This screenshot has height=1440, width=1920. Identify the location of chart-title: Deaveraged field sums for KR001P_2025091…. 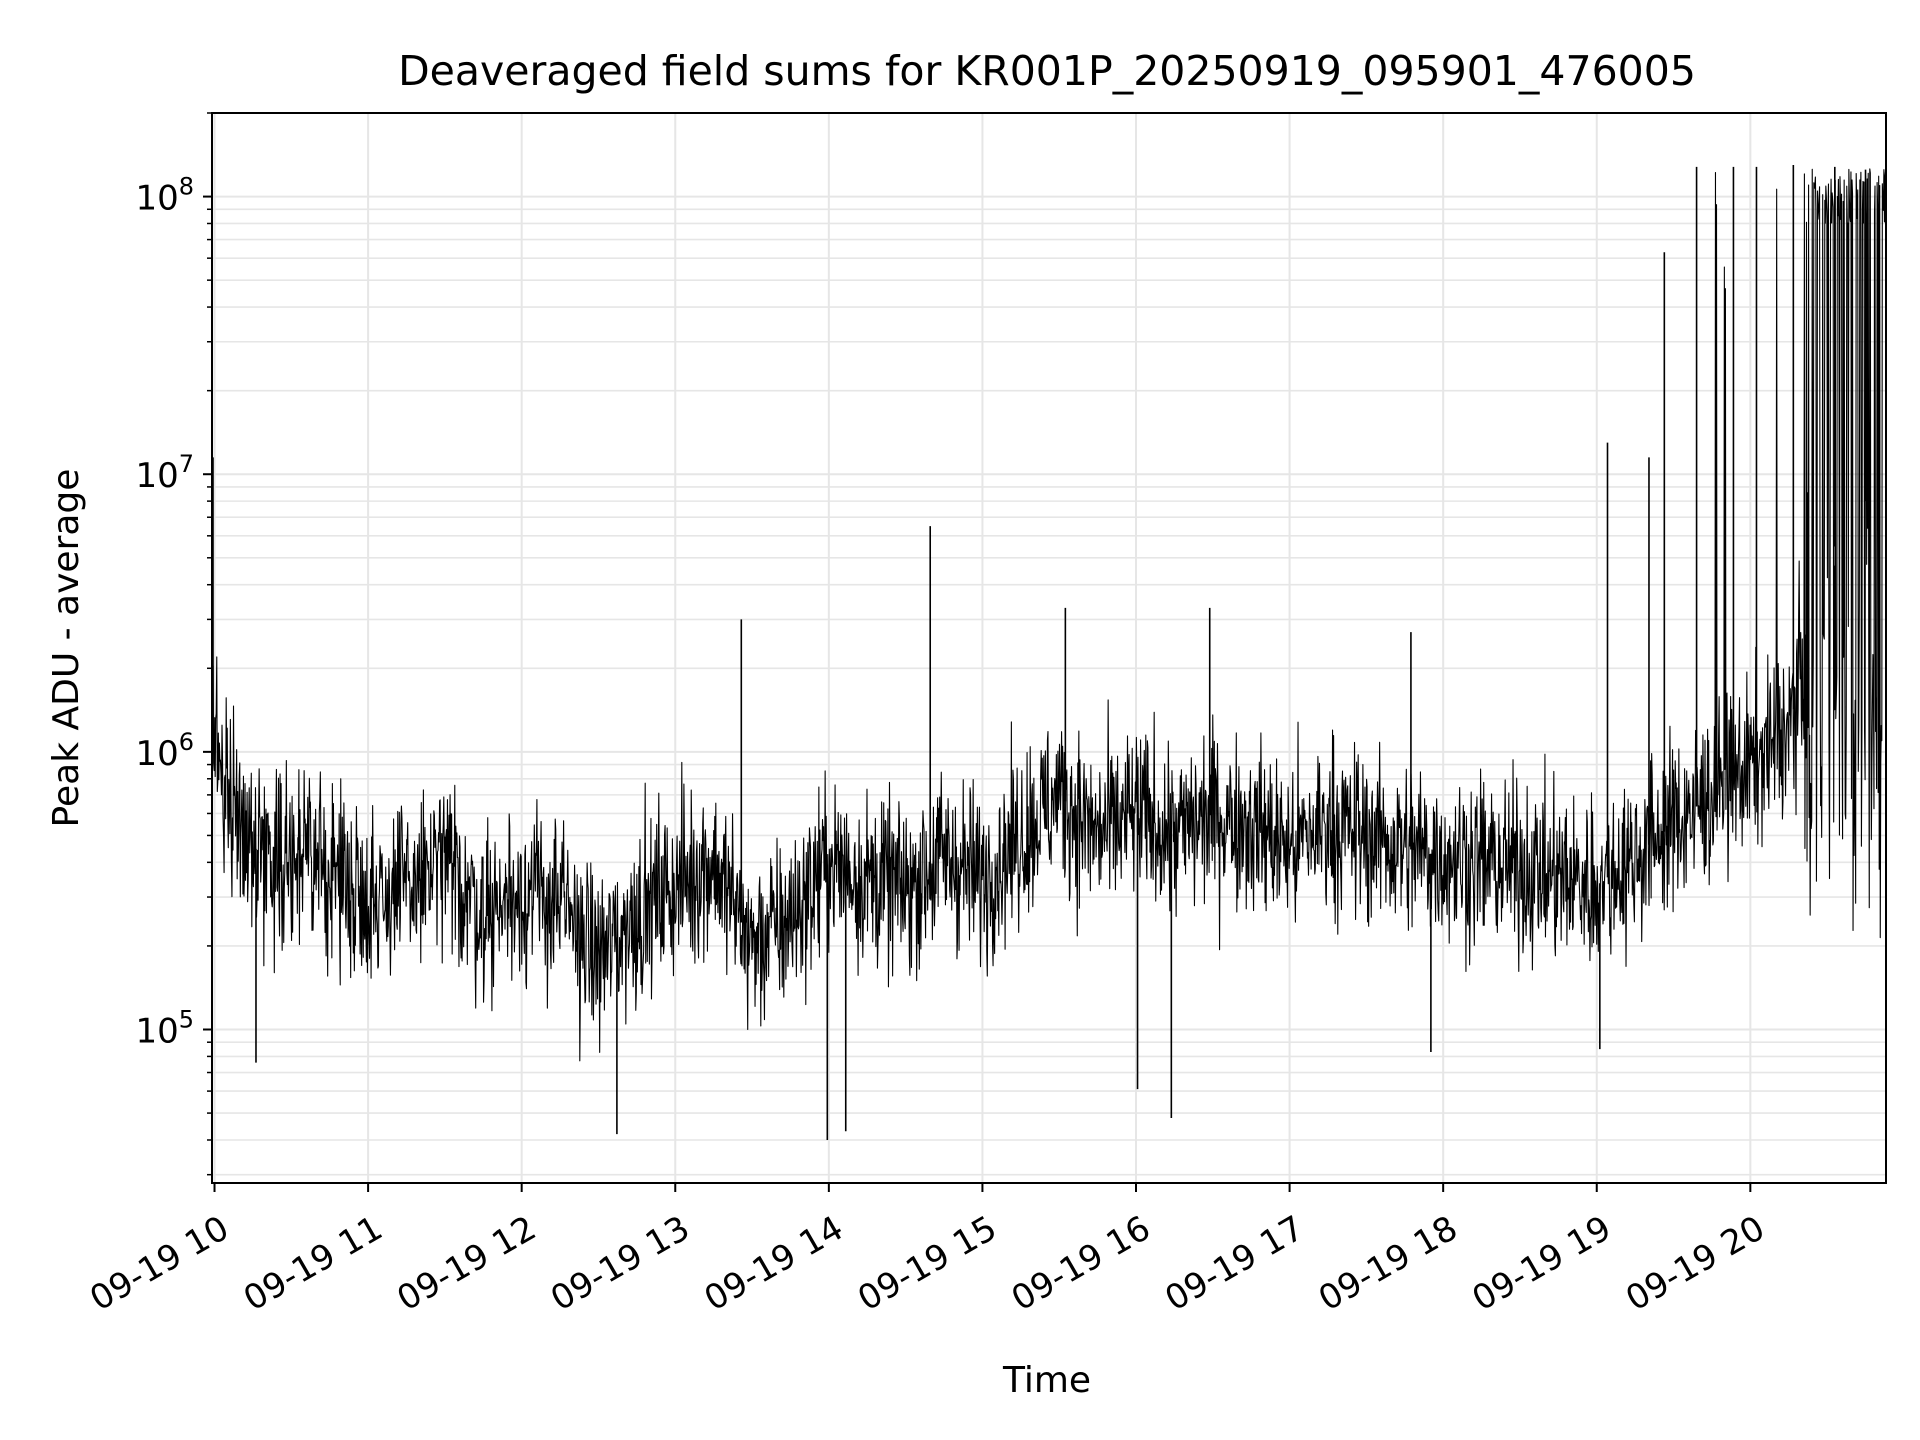
(1047, 71).